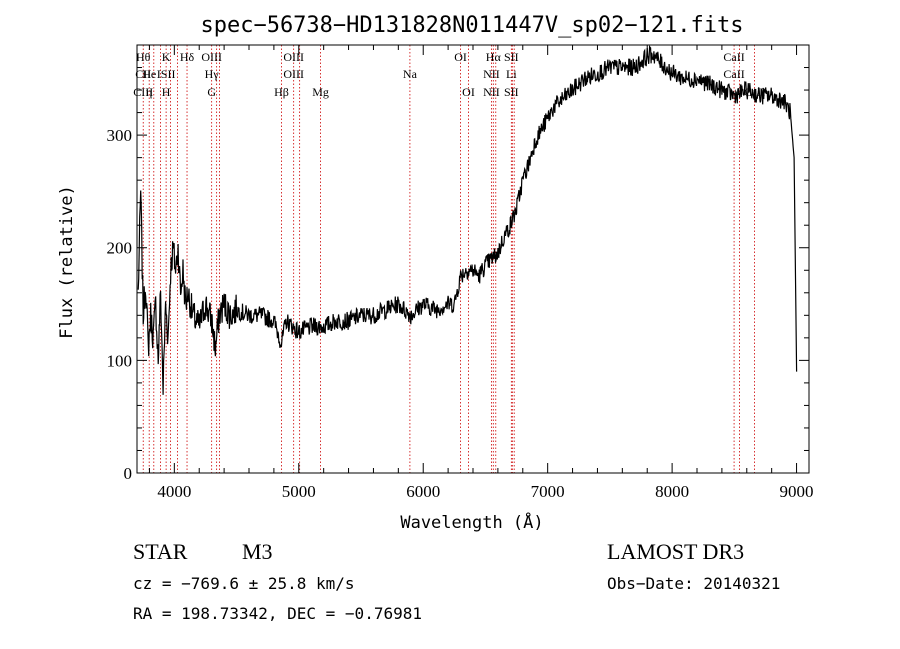  I want to click on x-tick-label: 6000, so click(423, 491).